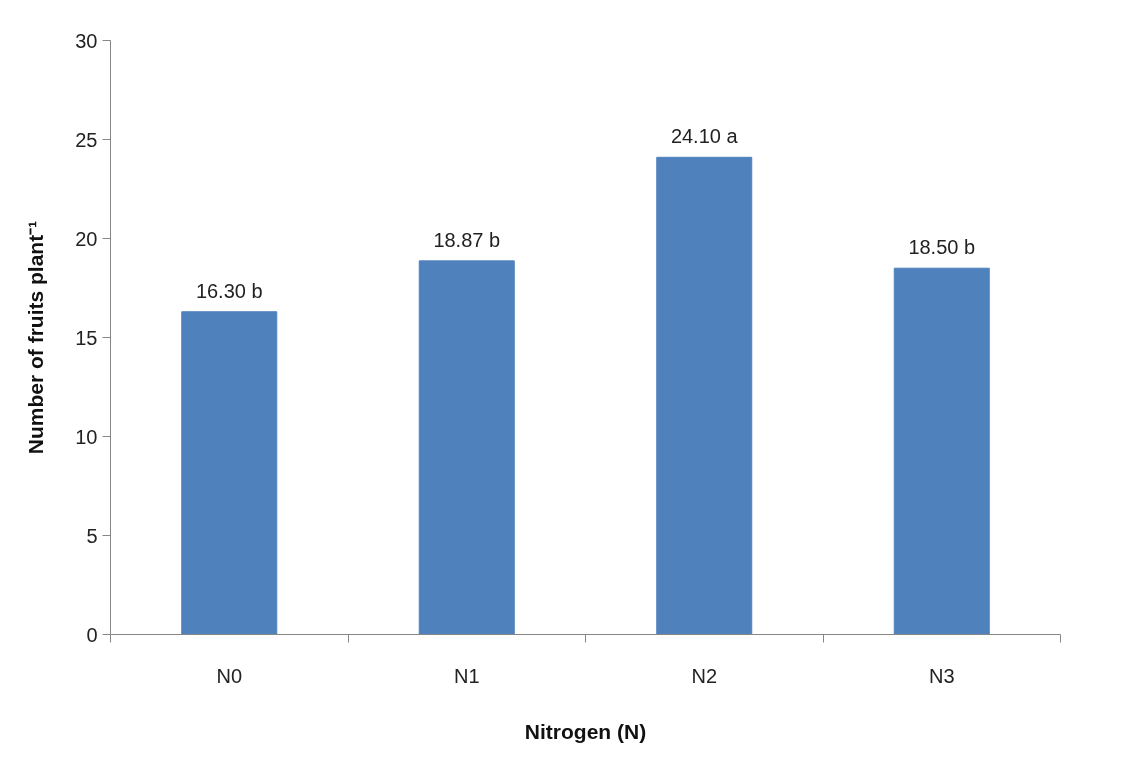  Describe the element at coordinates (92, 634) in the screenshot. I see `y-tick-label: 0` at that location.